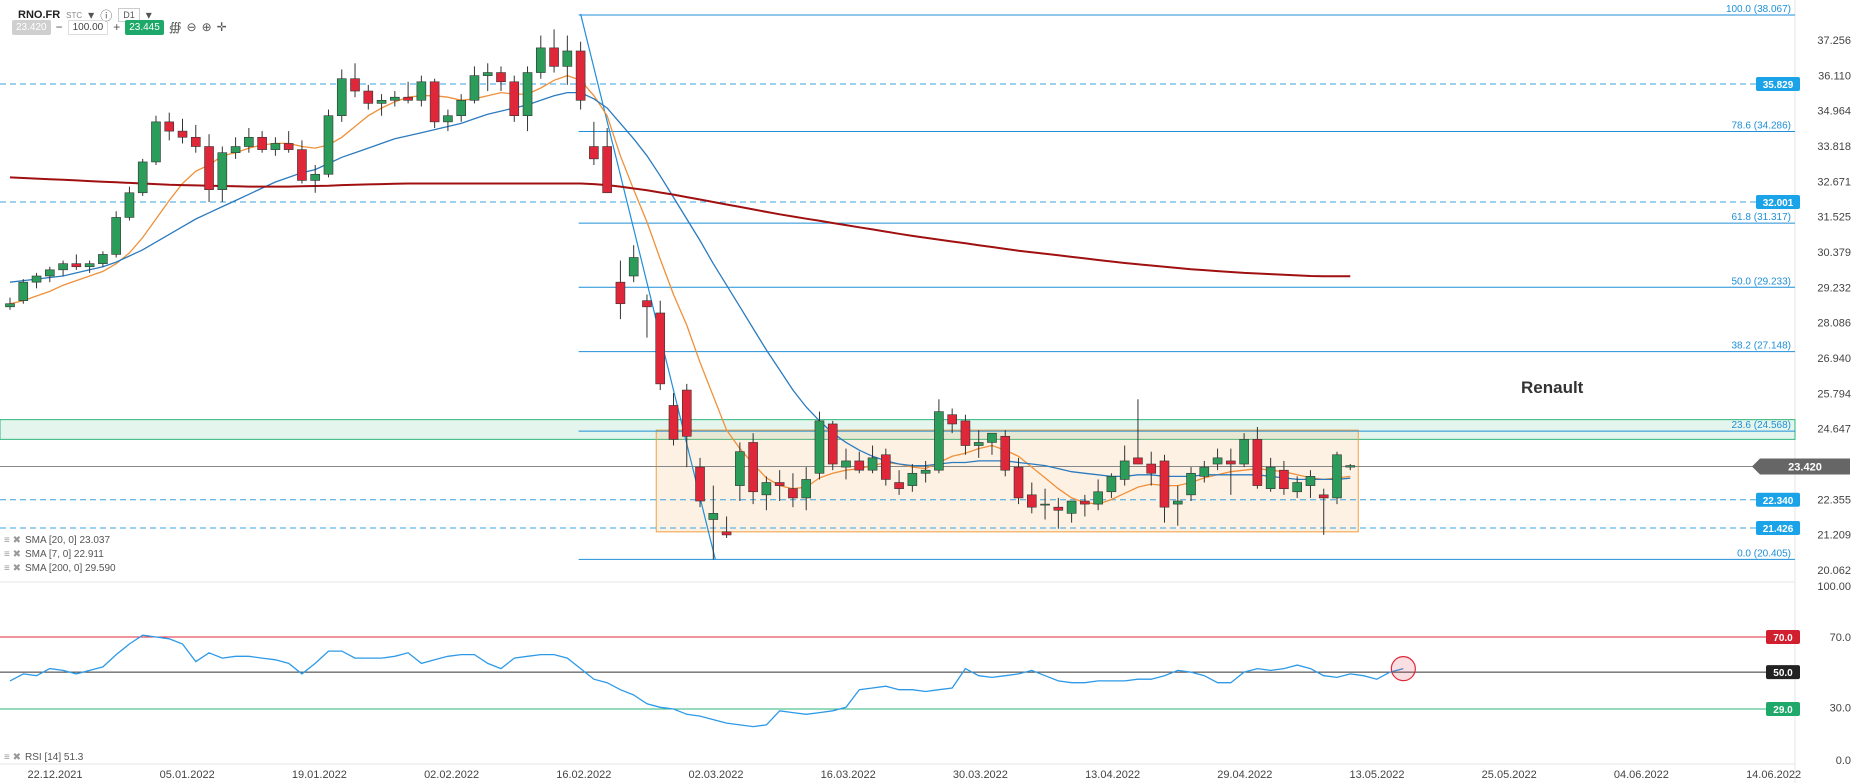 The height and width of the screenshot is (783, 1853). Describe the element at coordinates (44, 757) in the screenshot. I see `legend-rsi: ≡ ✖ RSI [14] 51.3` at that location.